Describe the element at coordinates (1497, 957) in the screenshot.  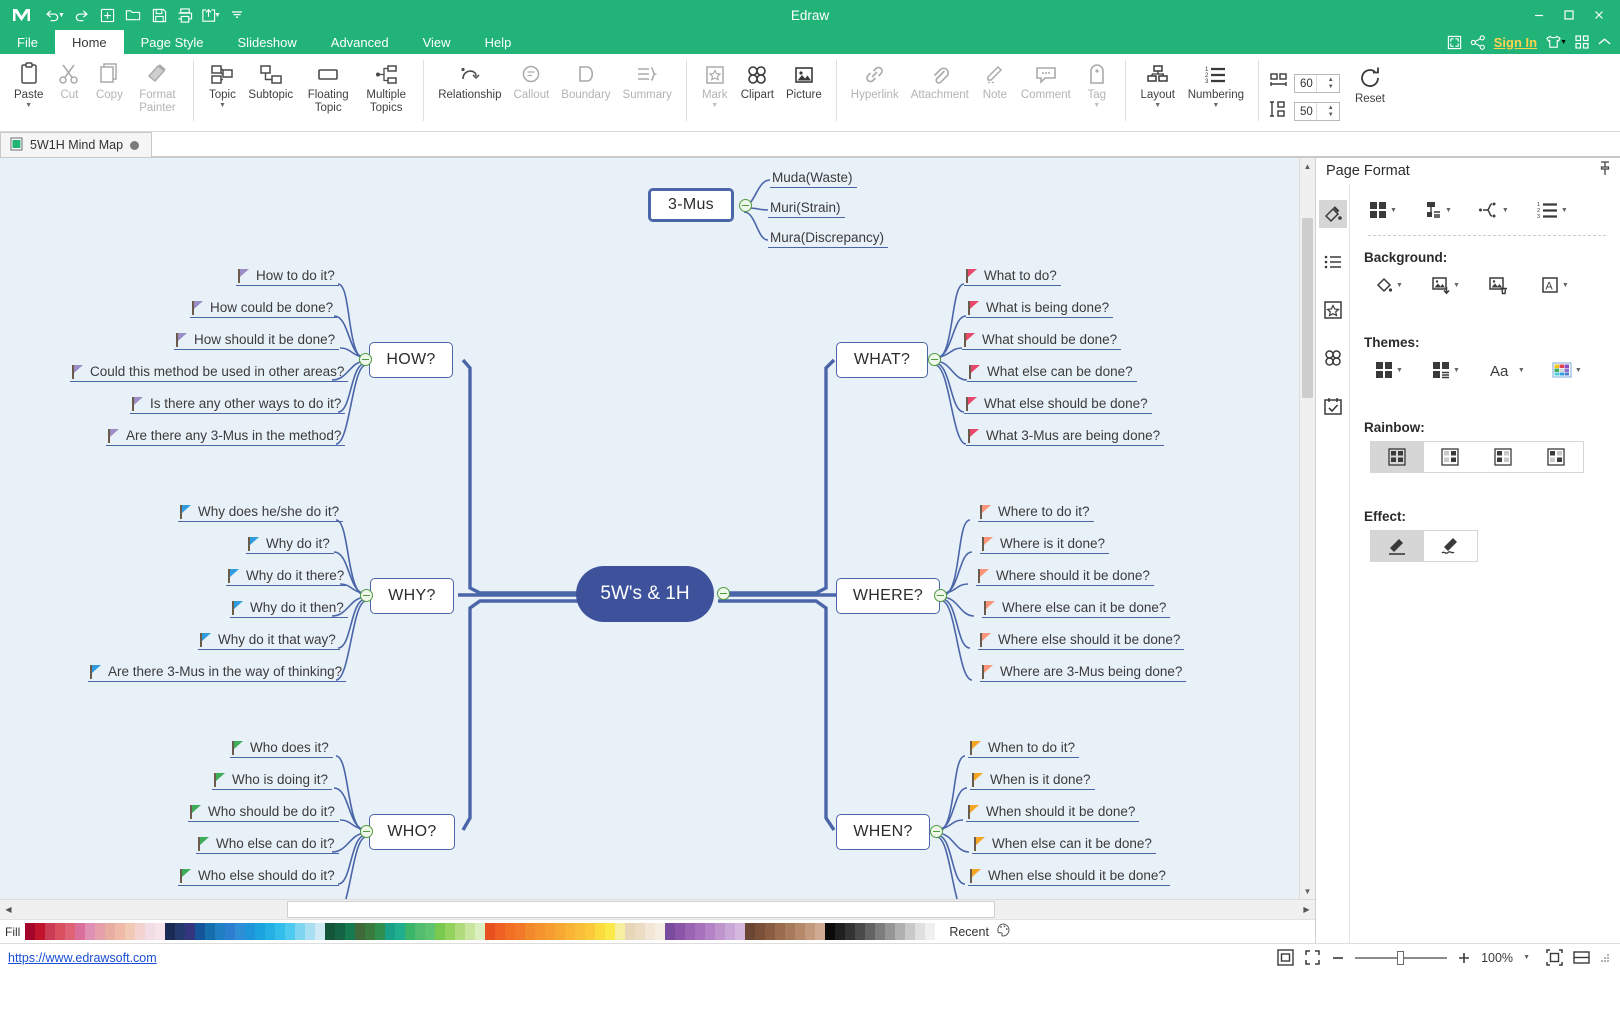
I see `zoom-percent: 100%` at that location.